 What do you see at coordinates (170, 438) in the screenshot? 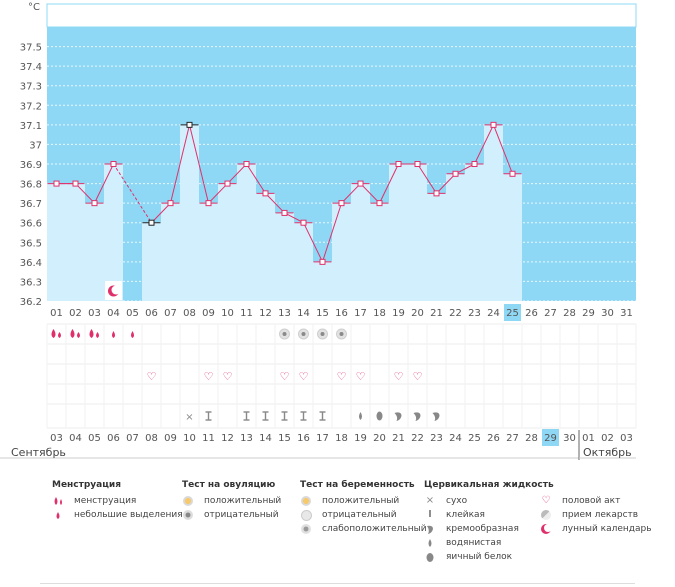
I see `calendar-date-label: 09` at bounding box center [170, 438].